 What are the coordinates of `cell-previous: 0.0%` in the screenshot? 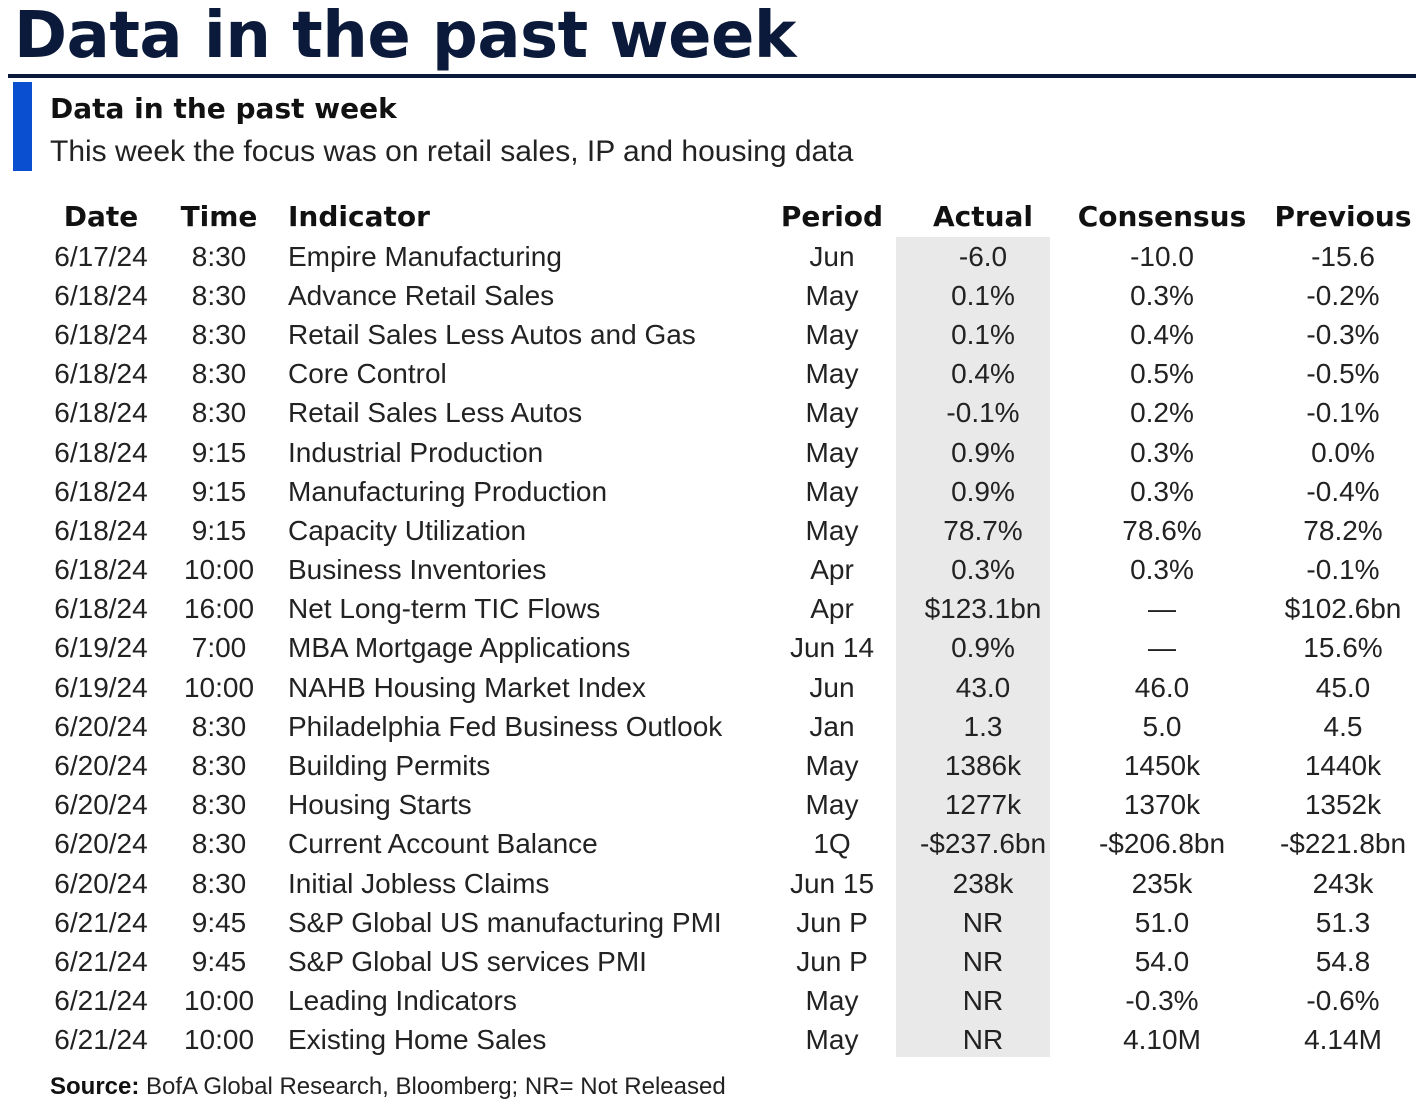 It's located at (1343, 452).